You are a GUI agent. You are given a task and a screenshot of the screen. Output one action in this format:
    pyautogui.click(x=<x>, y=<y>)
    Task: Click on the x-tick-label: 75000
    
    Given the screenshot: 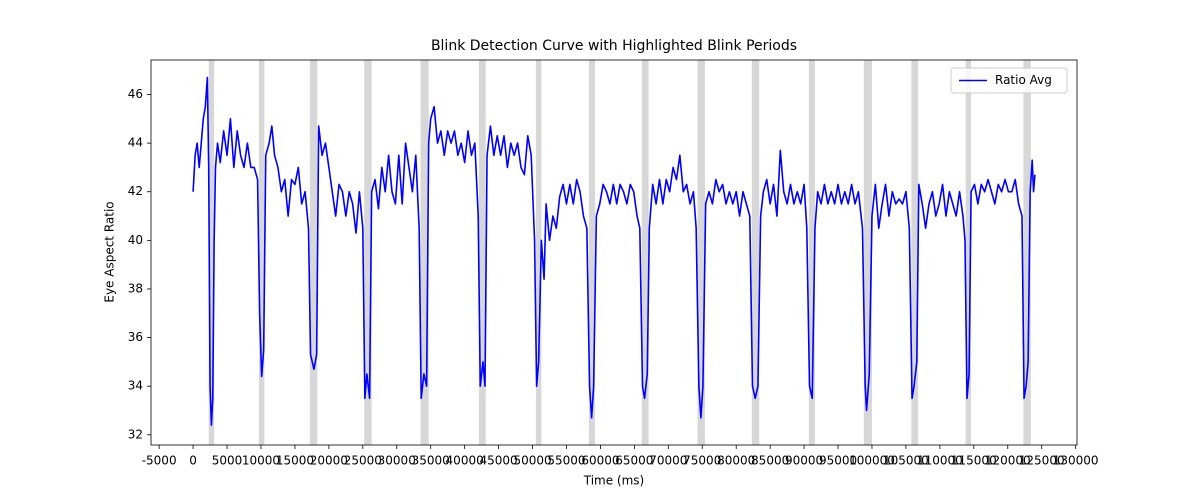 What is the action you would take?
    pyautogui.click(x=702, y=461)
    